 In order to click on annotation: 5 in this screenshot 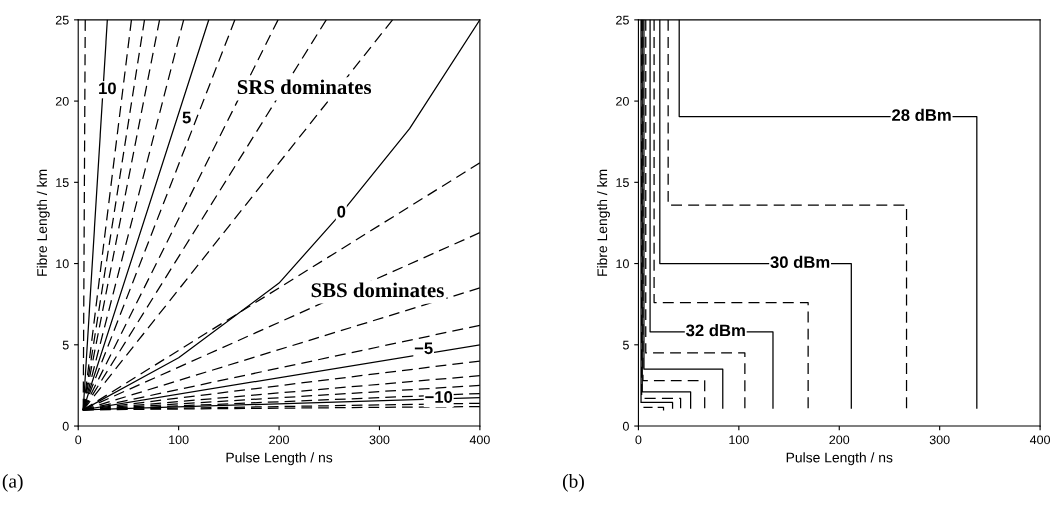, I will do `click(186, 117)`.